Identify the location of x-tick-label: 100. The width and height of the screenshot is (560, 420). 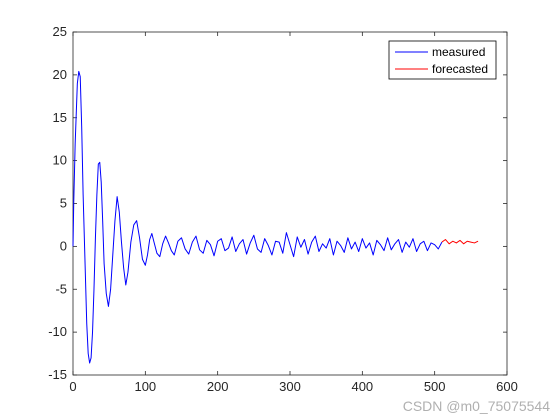
(145, 386).